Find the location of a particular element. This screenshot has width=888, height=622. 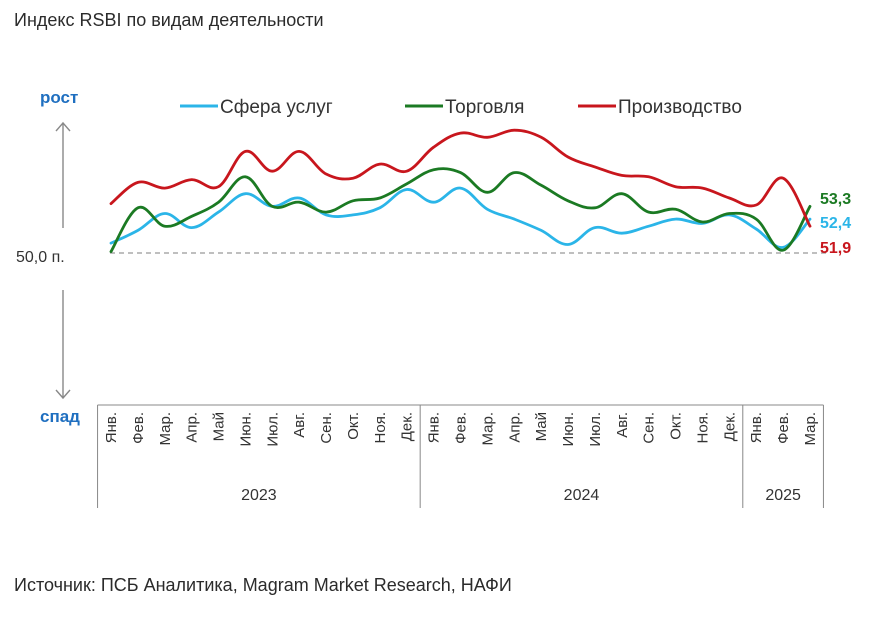

year-label-2023: 2023 is located at coordinates (259, 495).